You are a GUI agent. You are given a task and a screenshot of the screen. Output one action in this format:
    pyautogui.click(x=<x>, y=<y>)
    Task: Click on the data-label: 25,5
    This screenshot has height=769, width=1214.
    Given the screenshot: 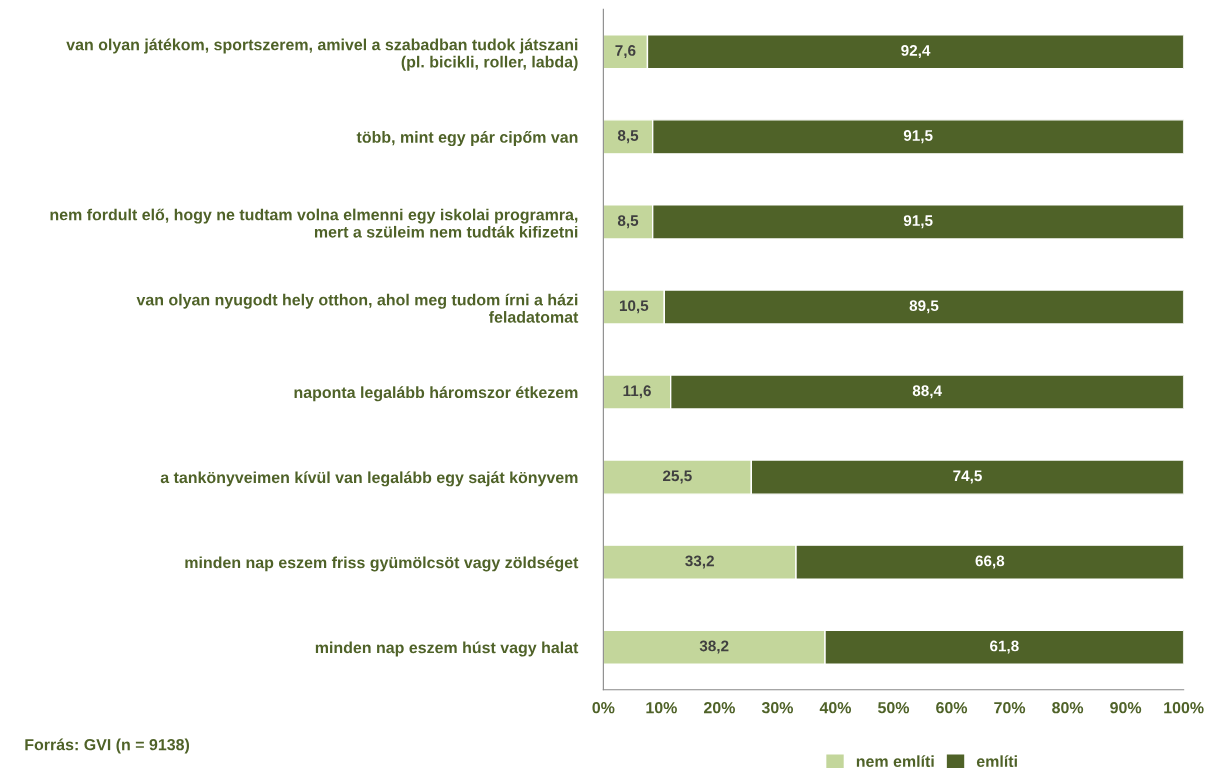 What is the action you would take?
    pyautogui.click(x=677, y=477)
    